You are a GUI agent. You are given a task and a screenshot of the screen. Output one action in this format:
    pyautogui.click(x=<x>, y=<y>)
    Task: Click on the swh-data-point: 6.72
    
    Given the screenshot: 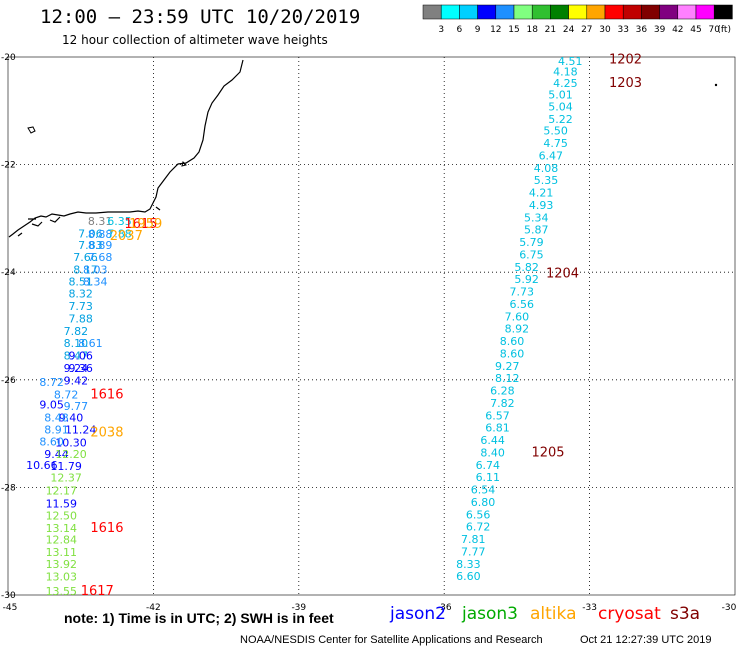 What is the action you would take?
    pyautogui.click(x=478, y=527)
    